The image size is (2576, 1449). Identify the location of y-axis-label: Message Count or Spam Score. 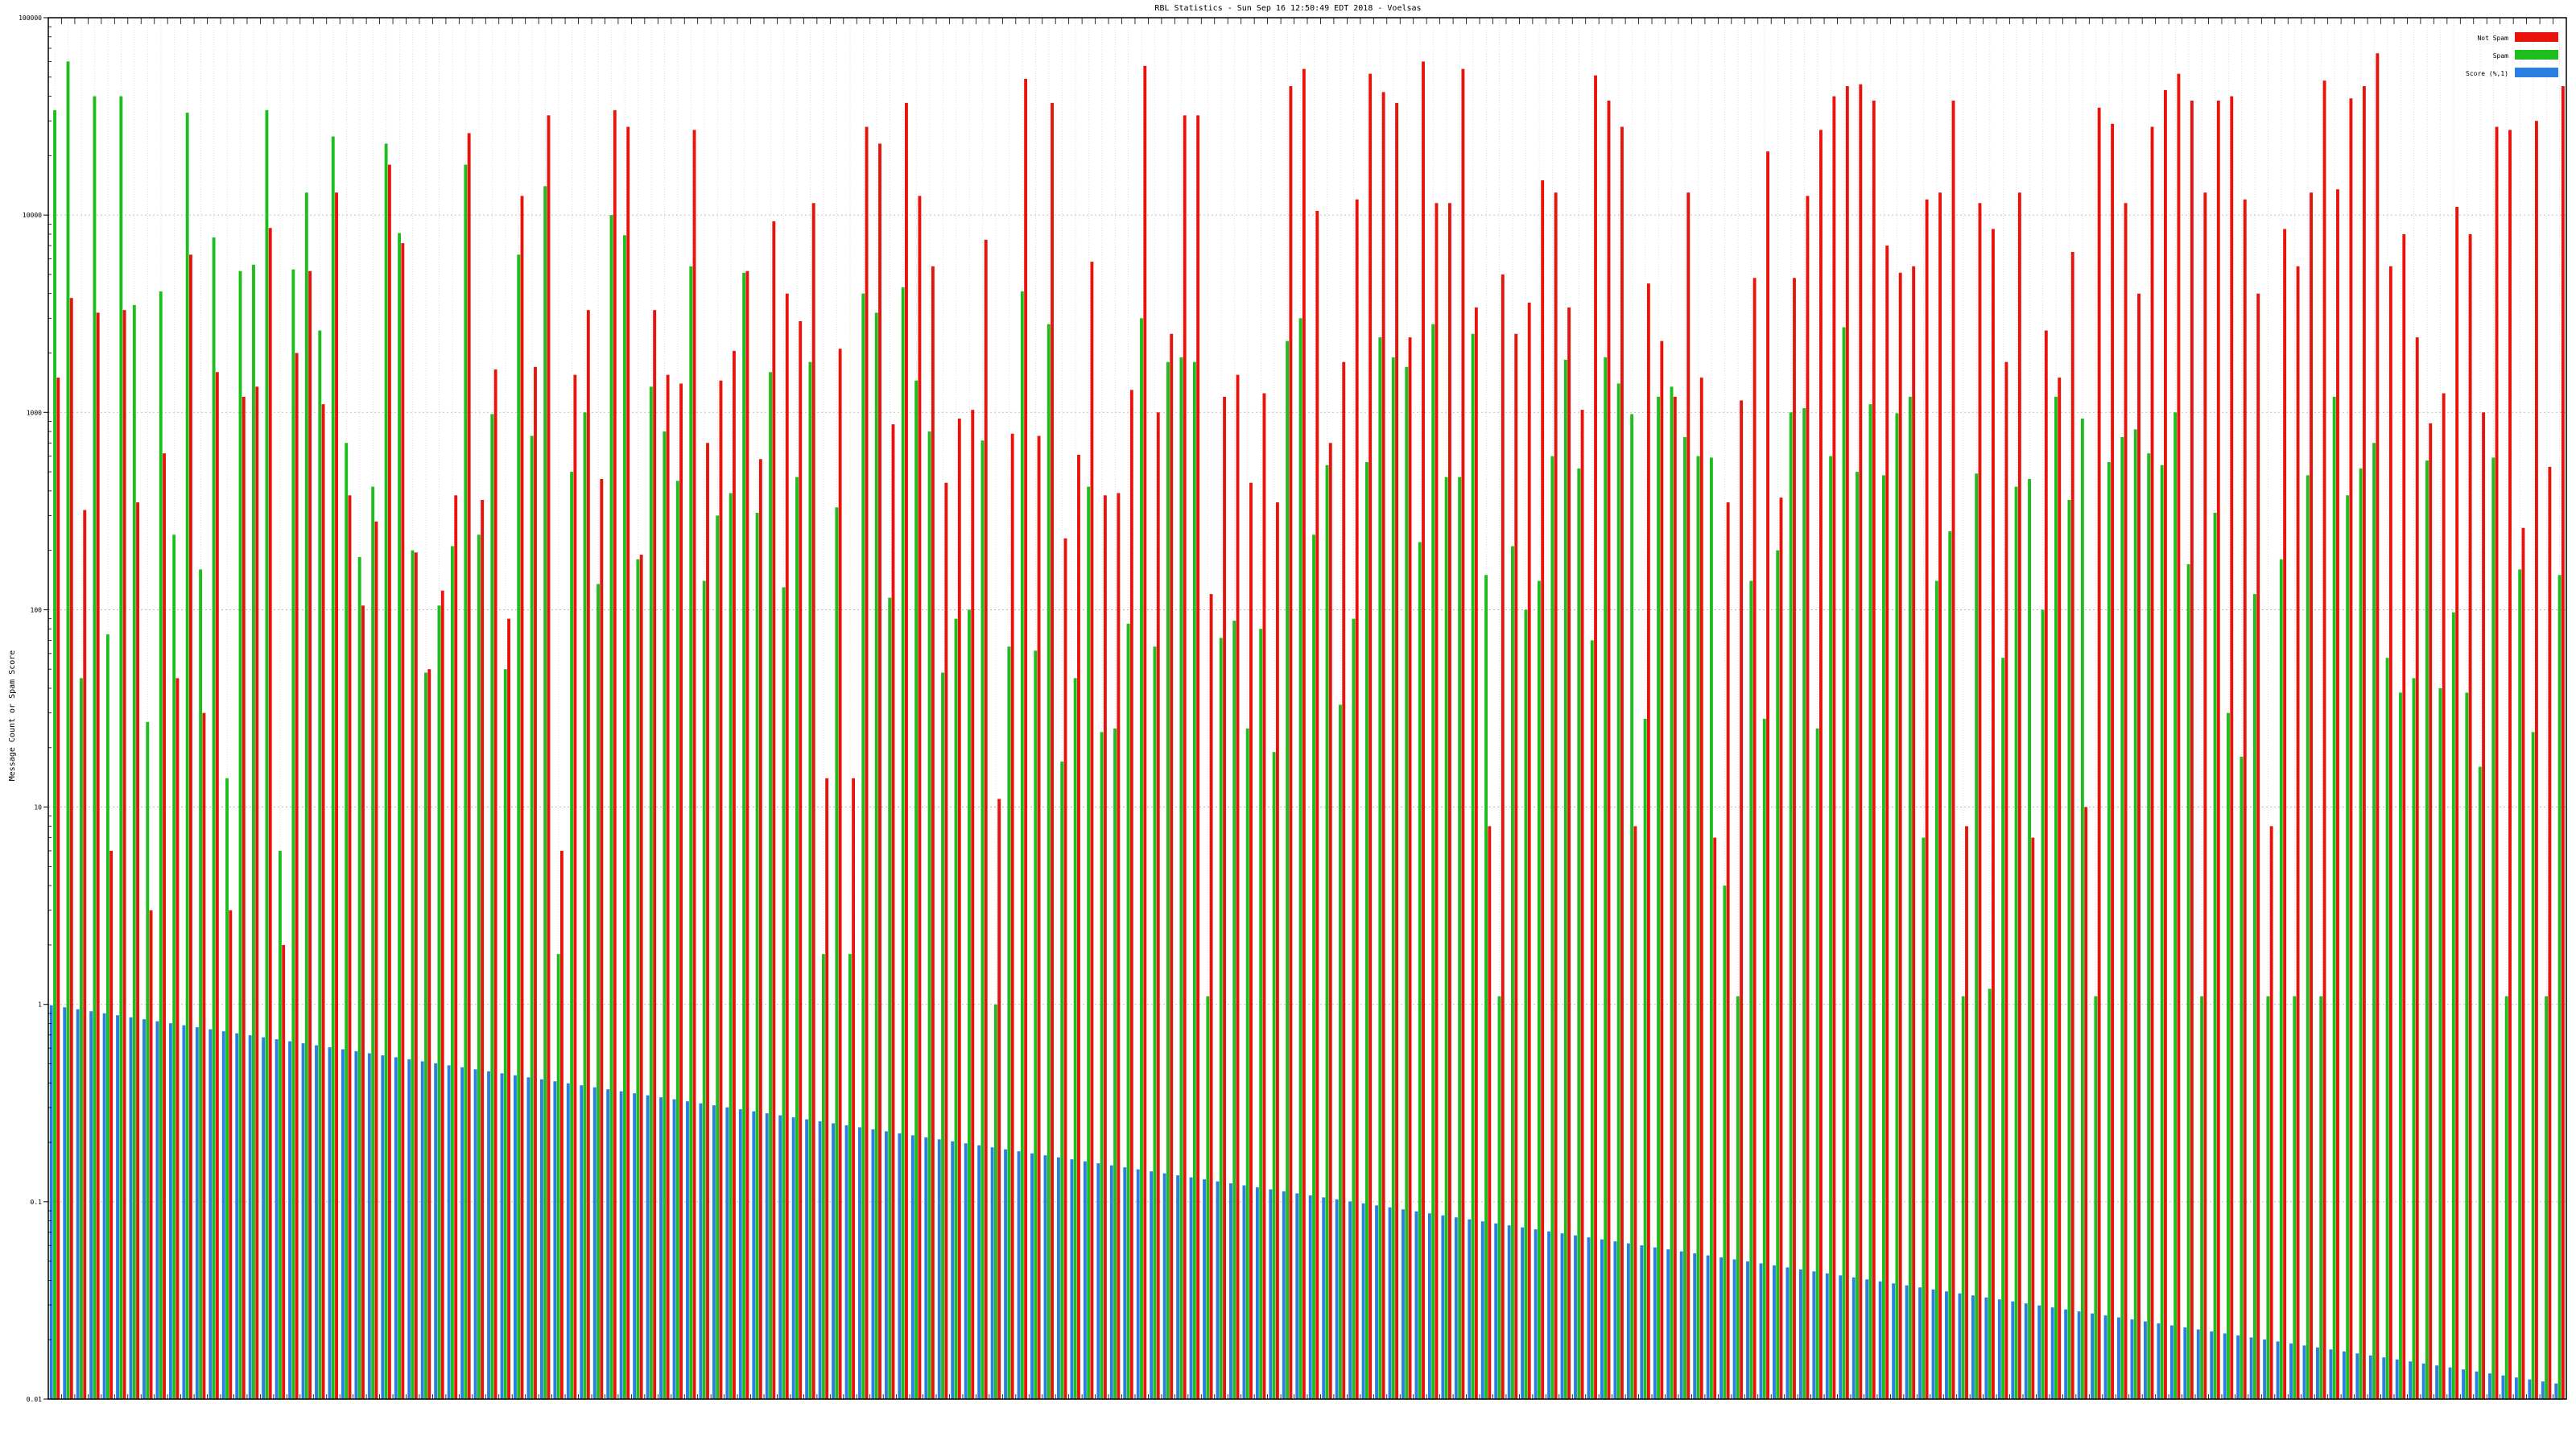
(12, 716).